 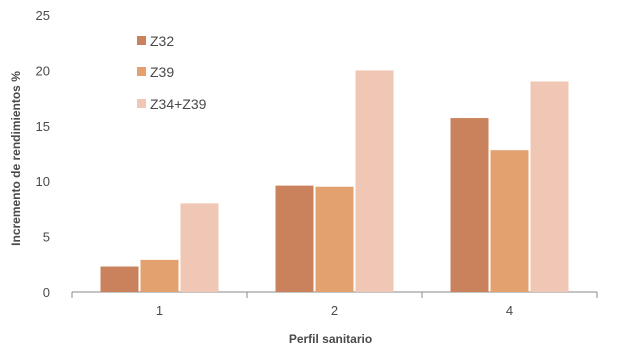 What do you see at coordinates (162, 41) in the screenshot?
I see `legend-label: Z32` at bounding box center [162, 41].